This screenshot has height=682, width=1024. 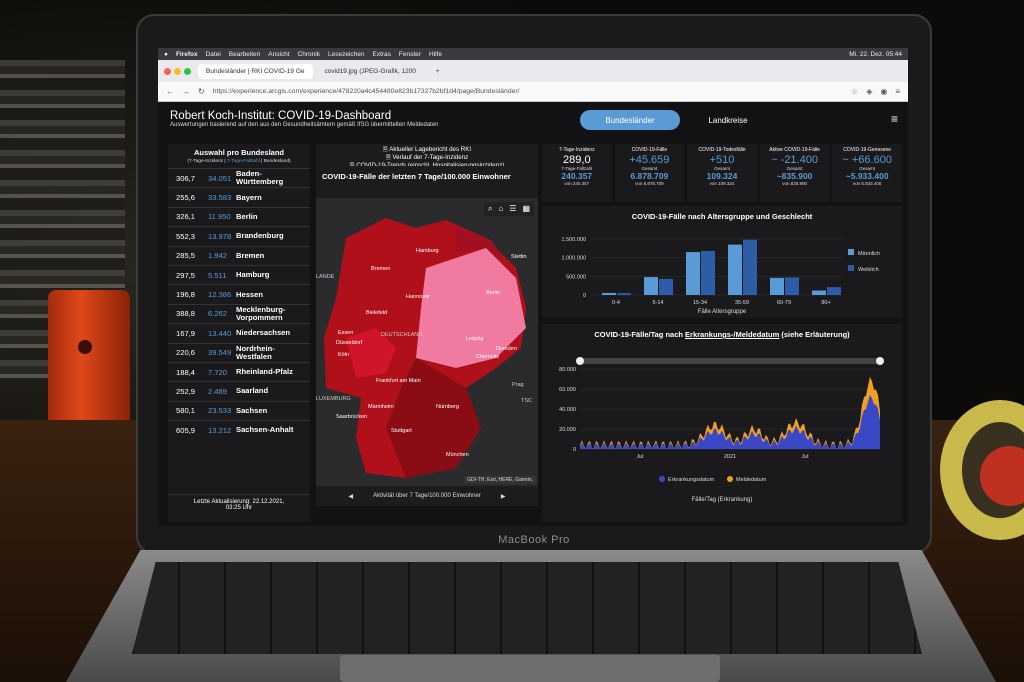 What do you see at coordinates (730, 421) in the screenshot?
I see `series-erkrankungsdatum` at bounding box center [730, 421].